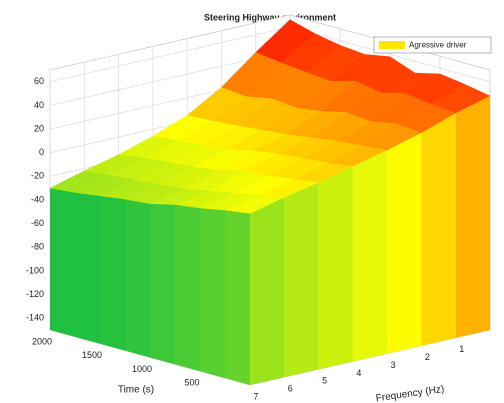  I want to click on x-tick-label: 1, so click(461, 349).